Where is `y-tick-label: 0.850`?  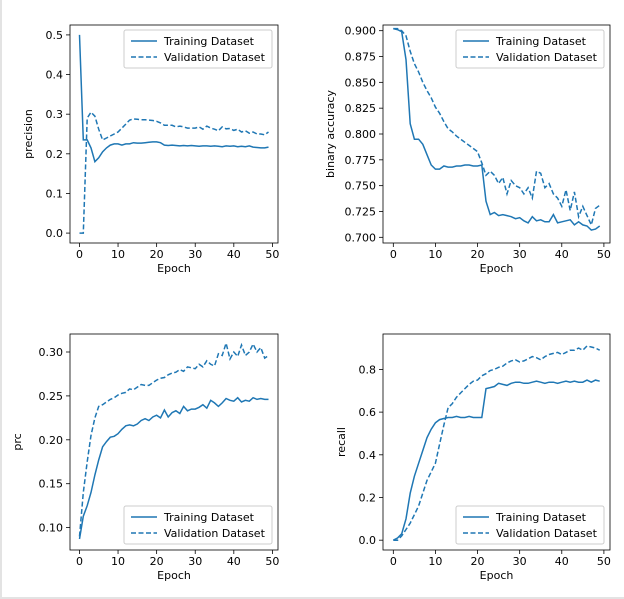 y-tick-label: 0.850 is located at coordinates (361, 82).